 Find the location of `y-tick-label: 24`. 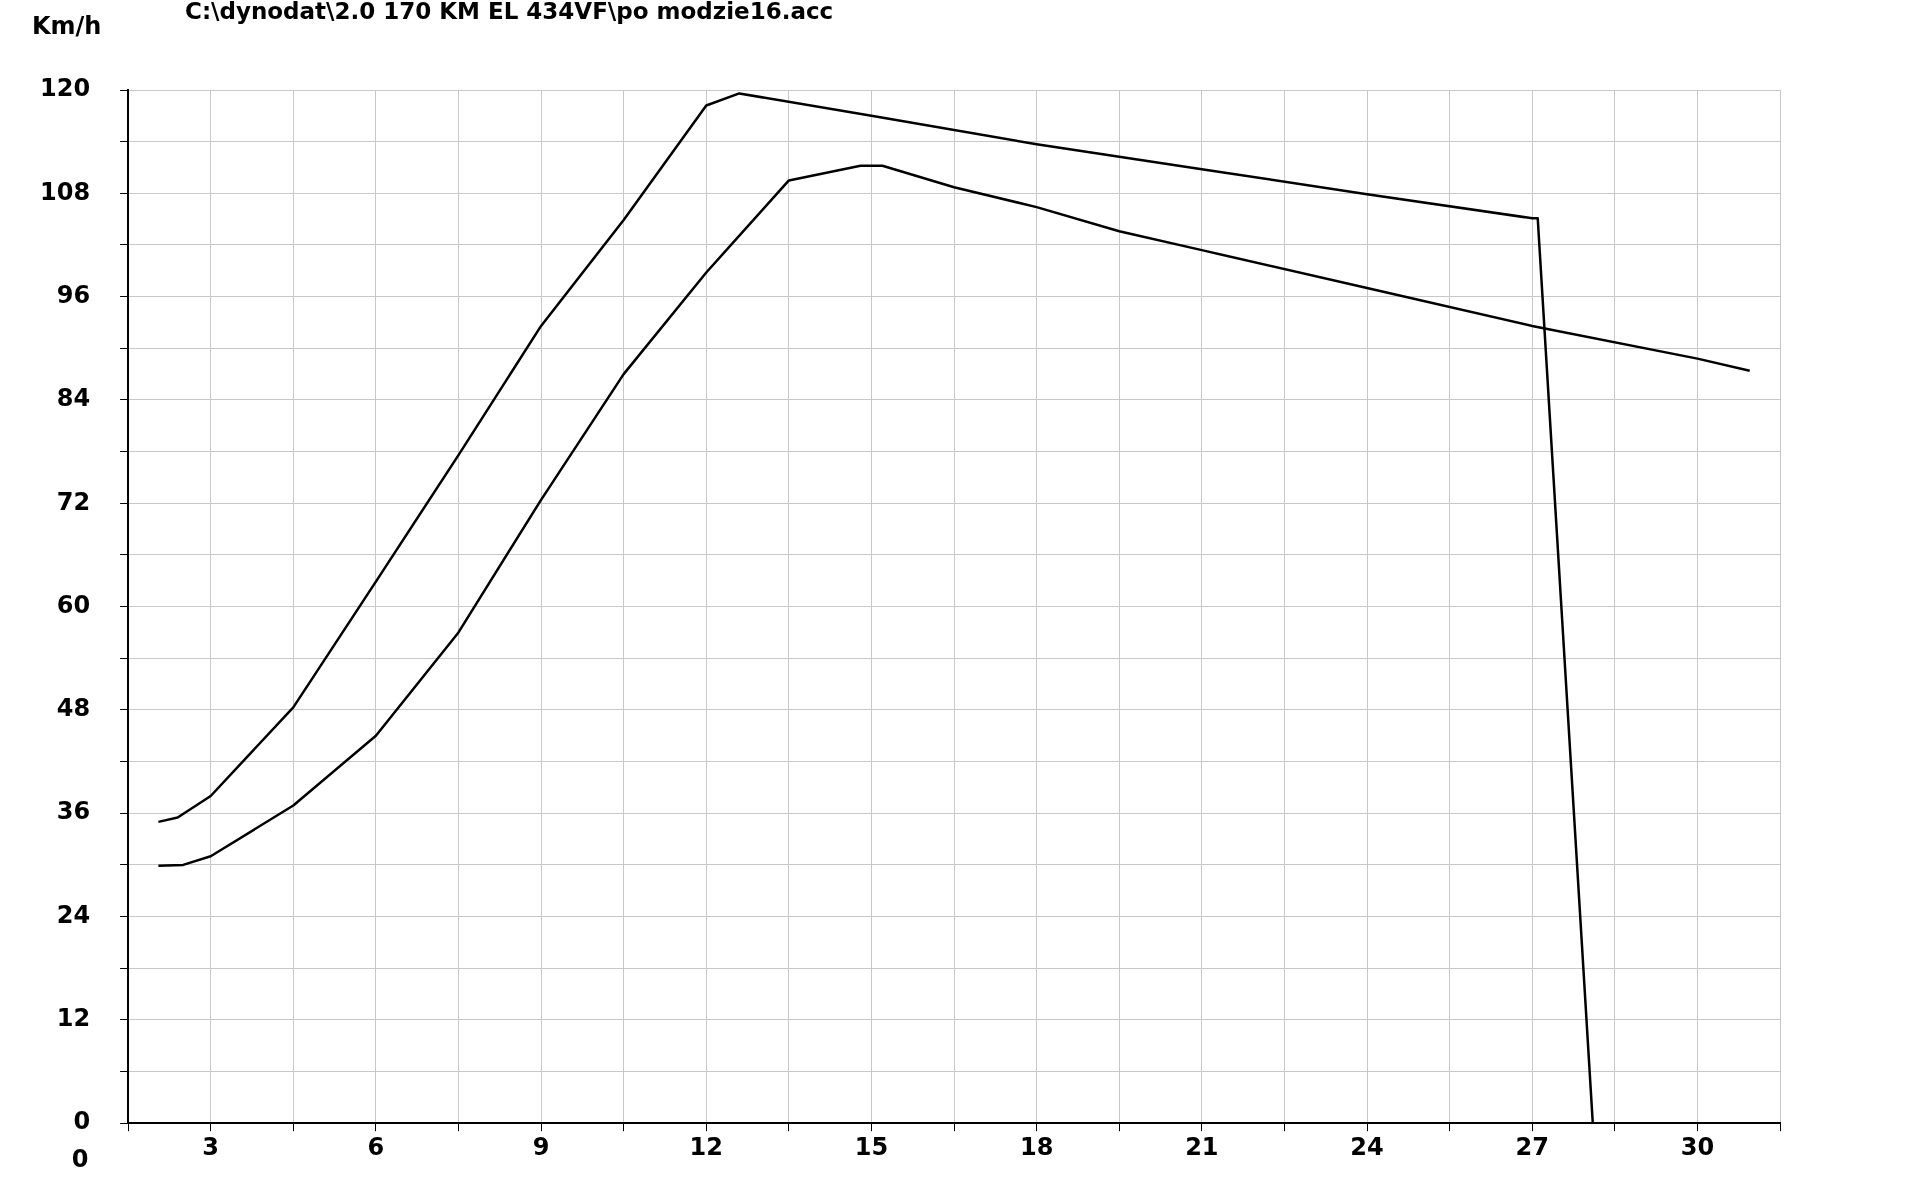

y-tick-label: 24 is located at coordinates (73, 914).